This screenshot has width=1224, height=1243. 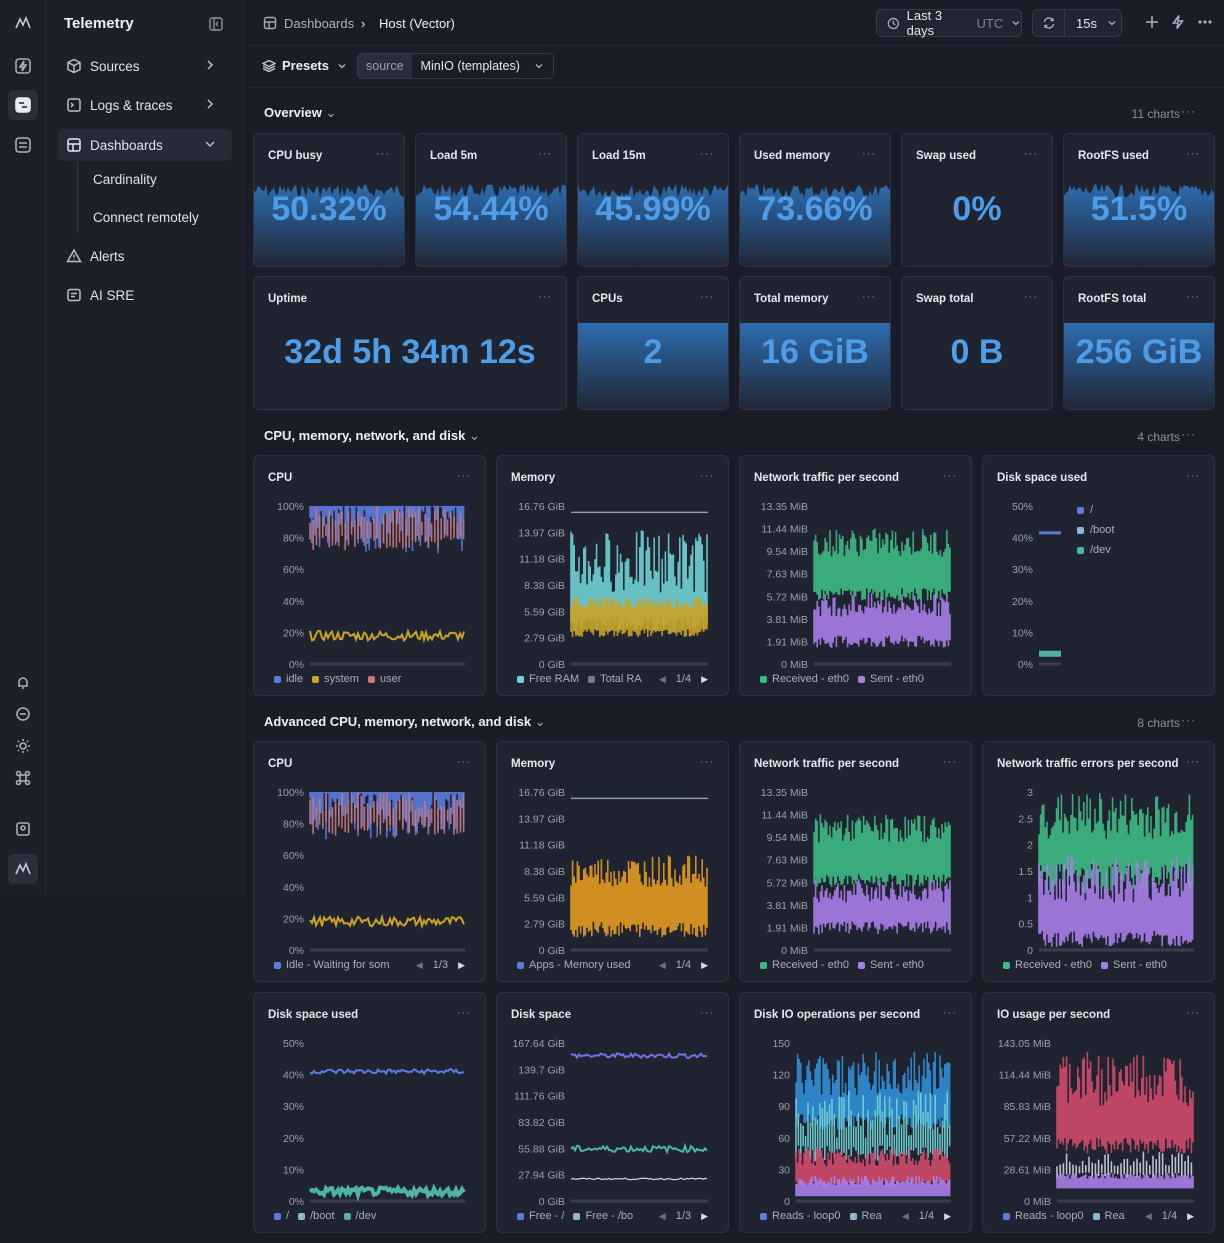 I want to click on legend-item: Free - /, so click(x=540, y=1216).